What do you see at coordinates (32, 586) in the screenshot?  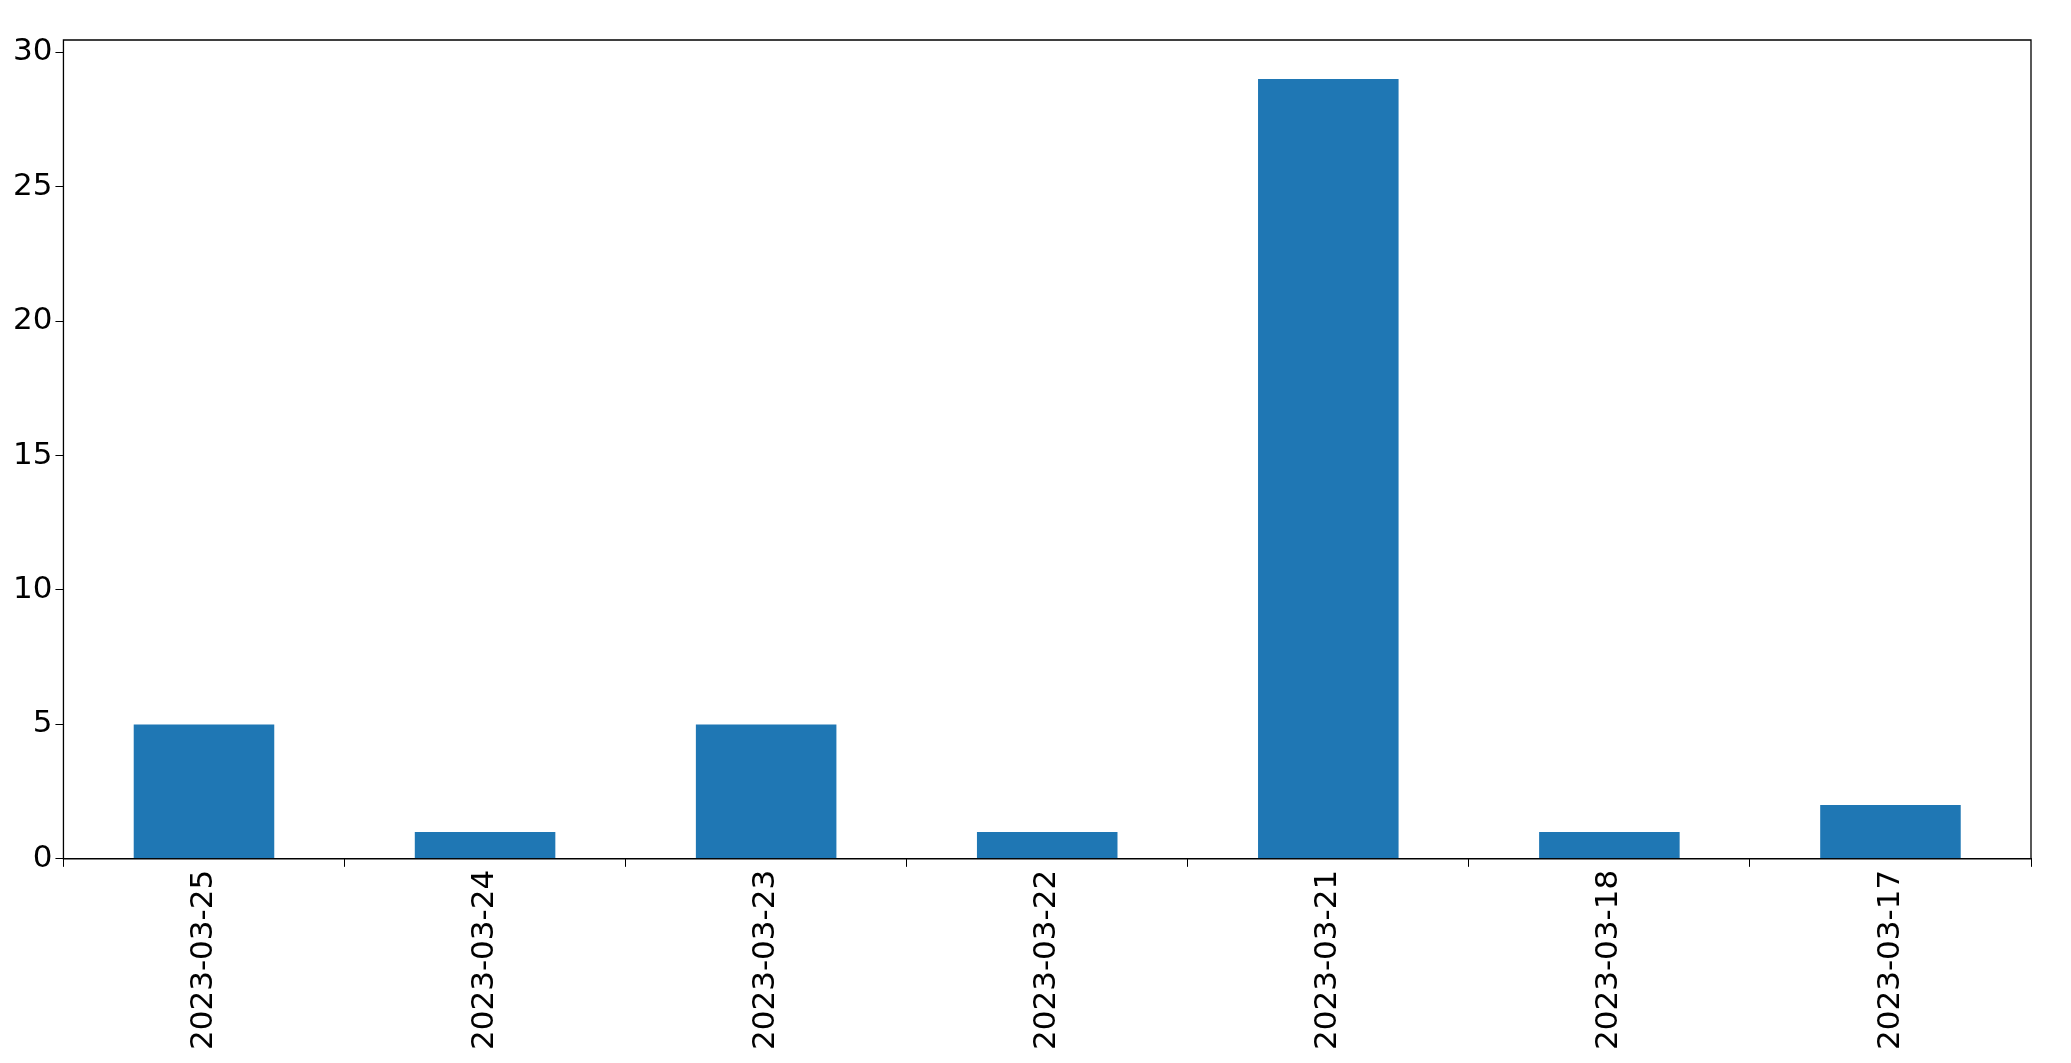 I see `y-tick-label: 10` at bounding box center [32, 586].